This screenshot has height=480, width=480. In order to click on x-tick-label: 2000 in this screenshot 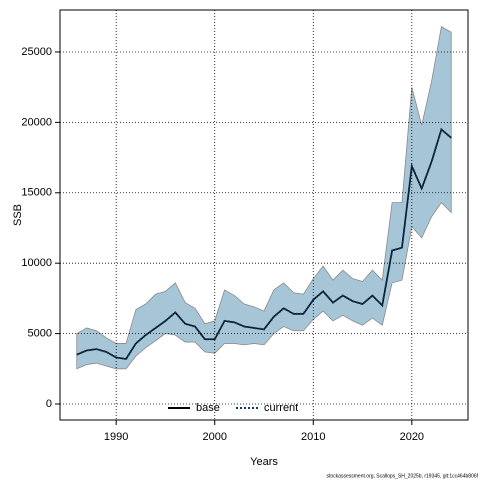, I will do `click(214, 437)`.